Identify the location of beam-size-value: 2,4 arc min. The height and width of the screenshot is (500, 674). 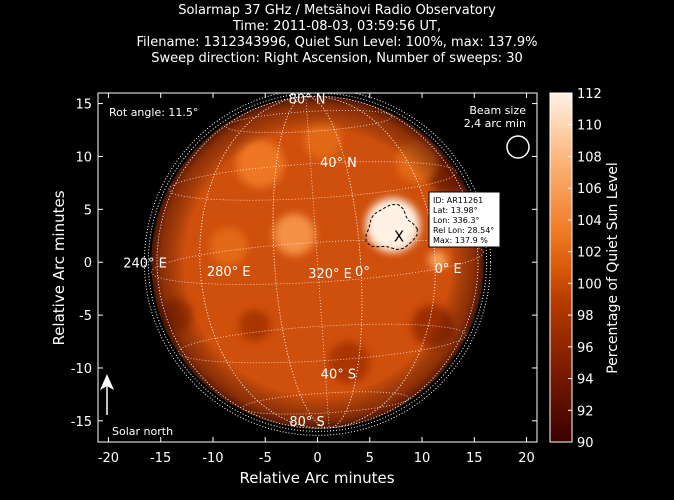
(495, 123).